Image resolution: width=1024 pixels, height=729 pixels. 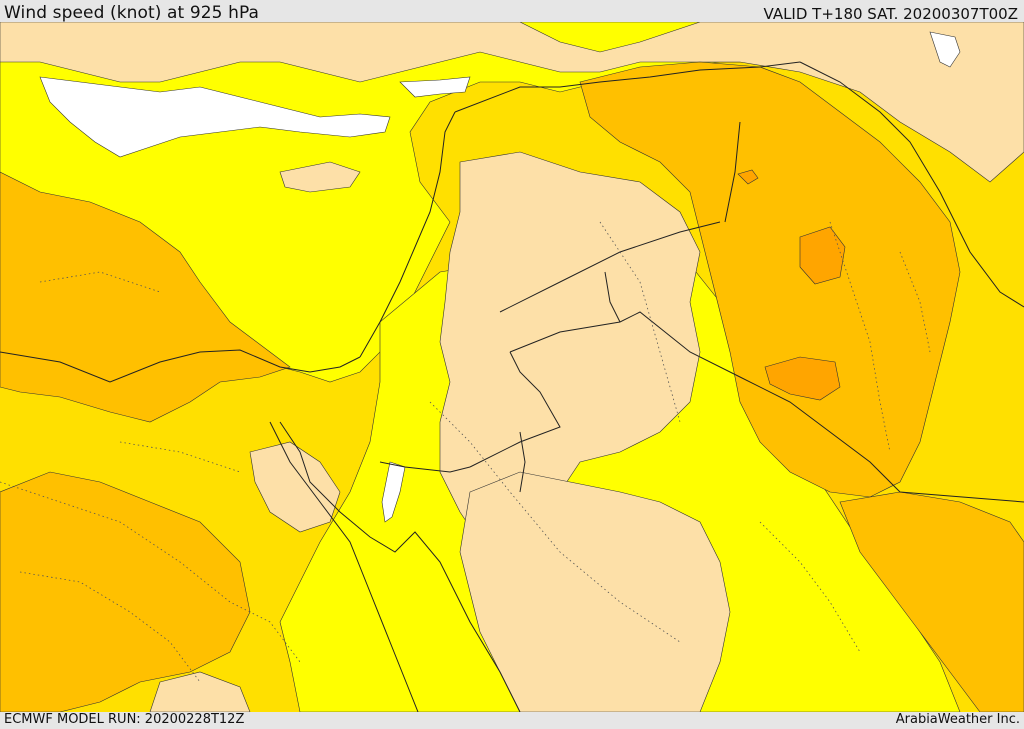 I want to click on calm-zone-cyprus, so click(x=320, y=177).